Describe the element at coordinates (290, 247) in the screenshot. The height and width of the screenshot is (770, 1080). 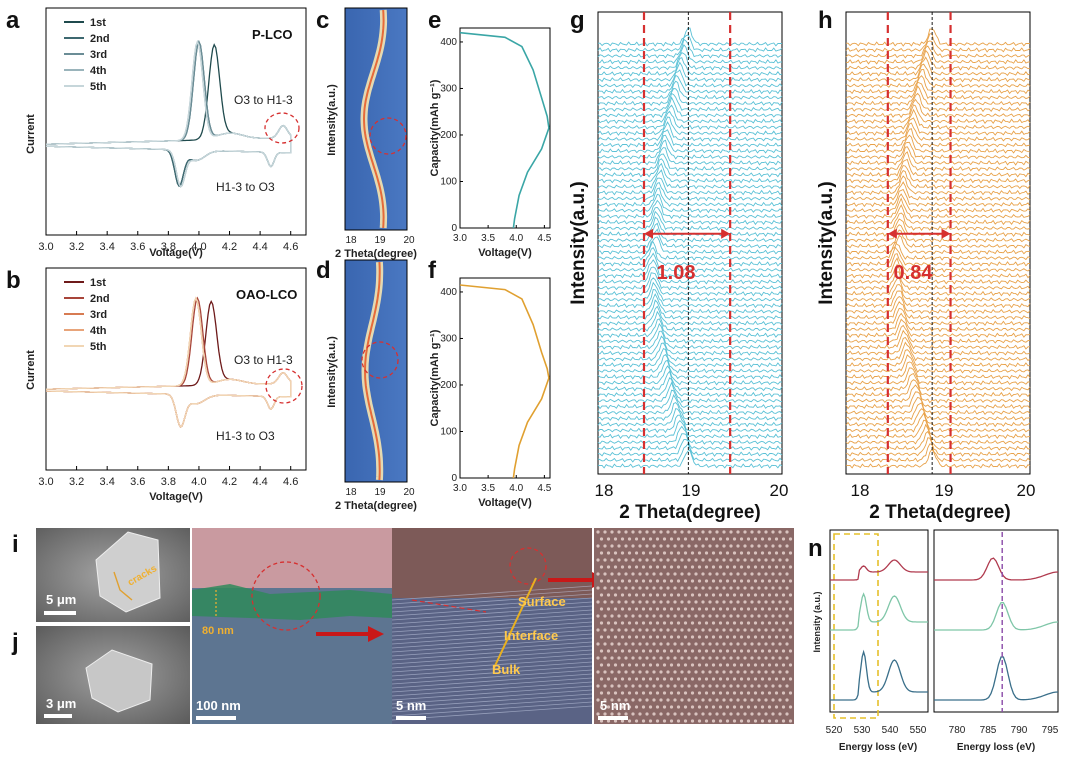
I see `a-xtick-label: 4.6` at that location.